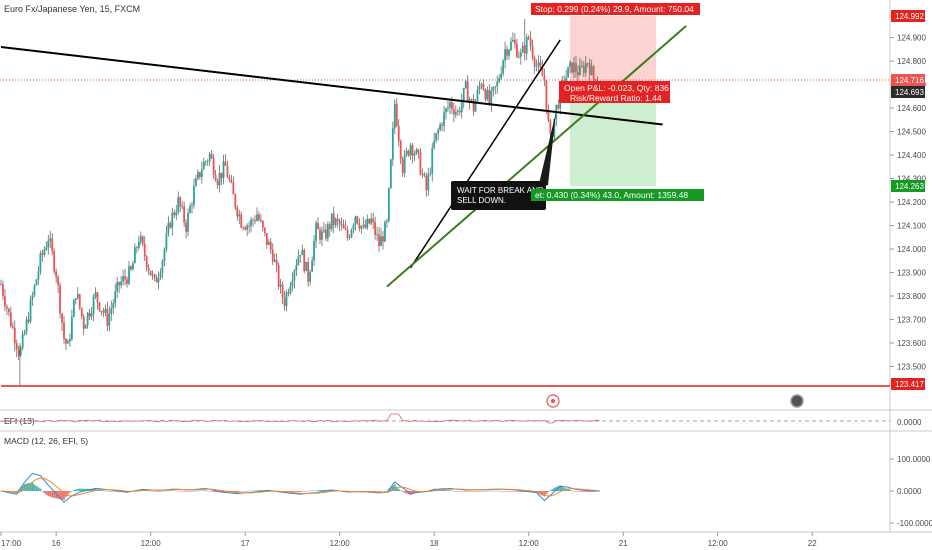  What do you see at coordinates (616, 98) in the screenshot?
I see `risk-reward-label: Risk/Reward Ratio: 1.44` at bounding box center [616, 98].